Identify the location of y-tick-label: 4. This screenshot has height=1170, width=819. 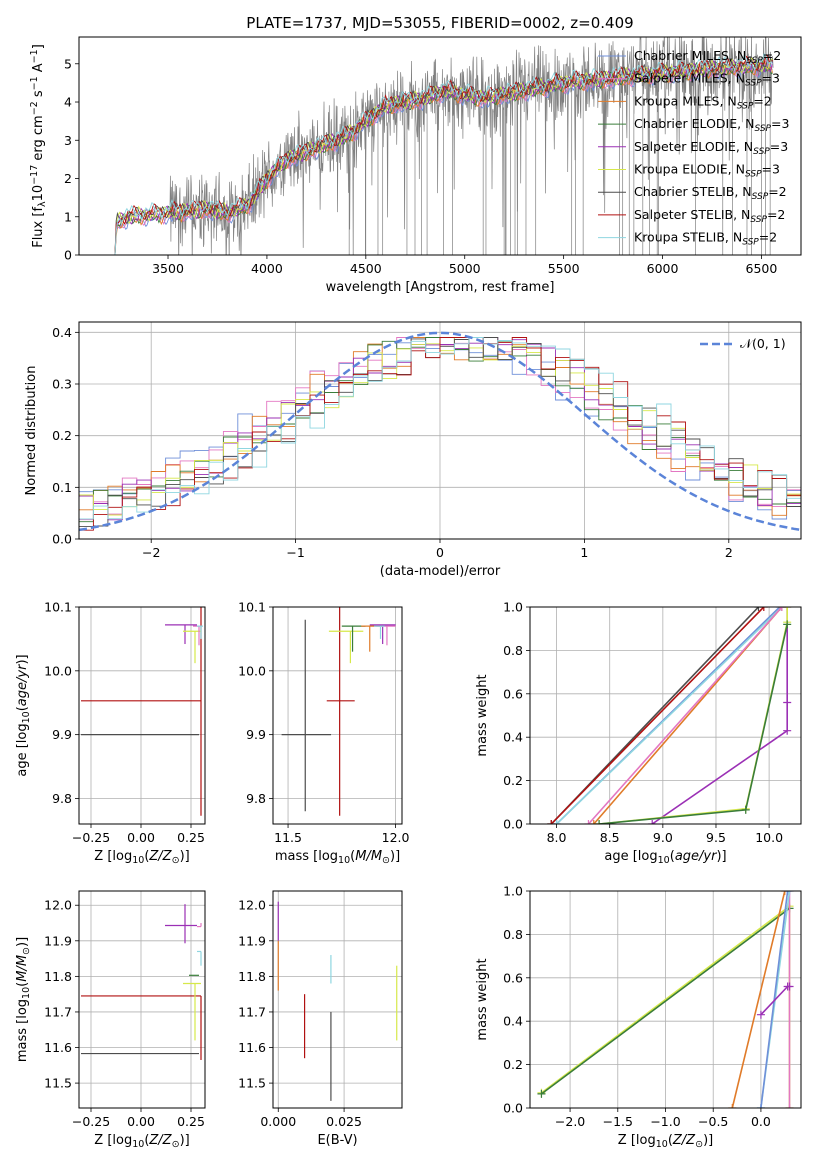
(68, 102).